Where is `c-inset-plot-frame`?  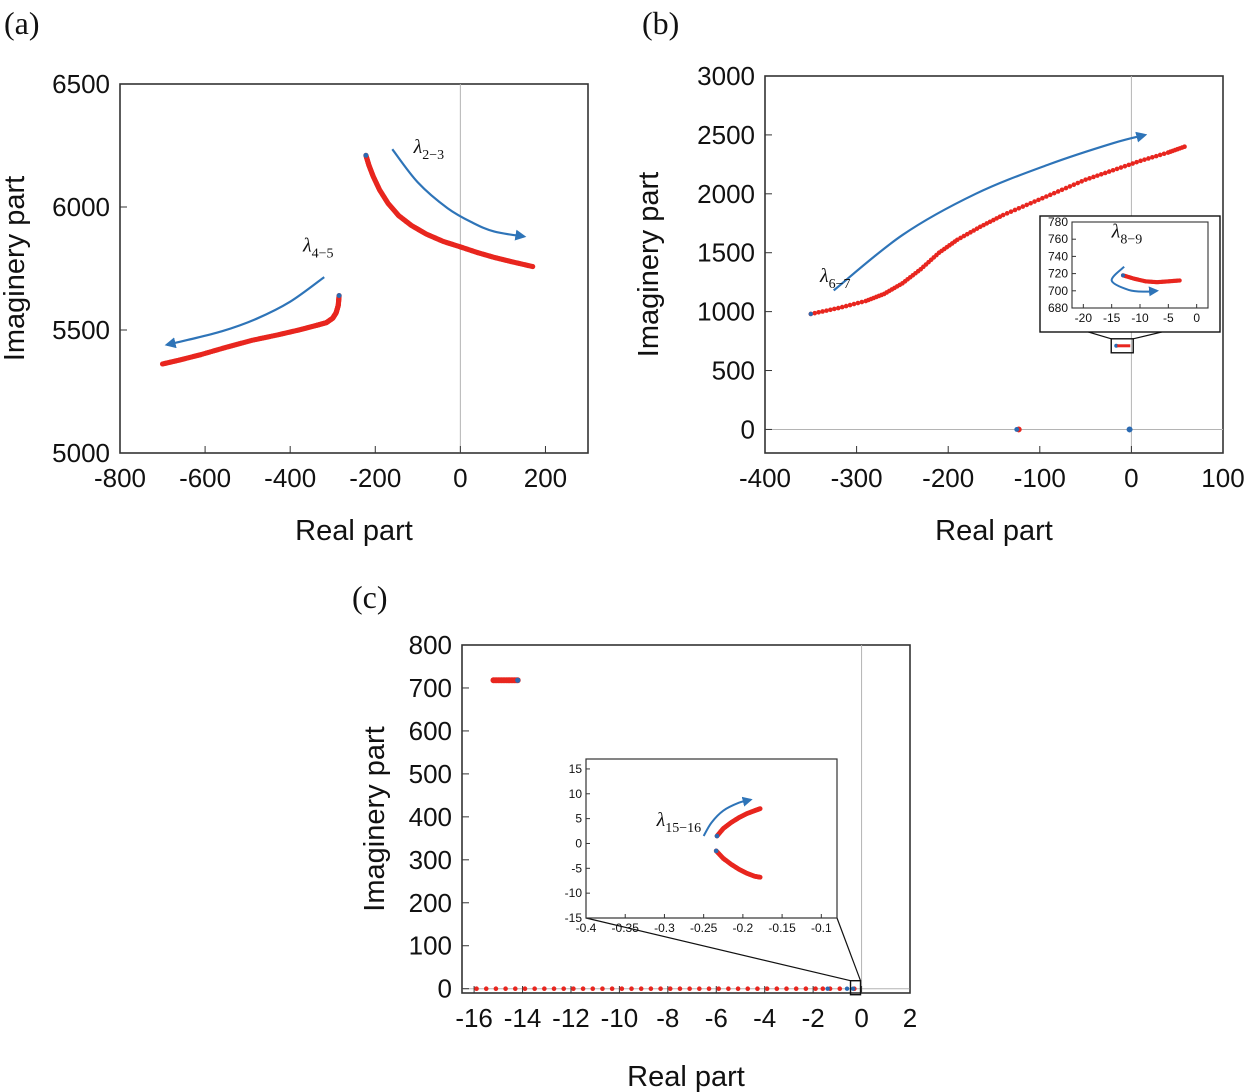 c-inset-plot-frame is located at coordinates (711, 838).